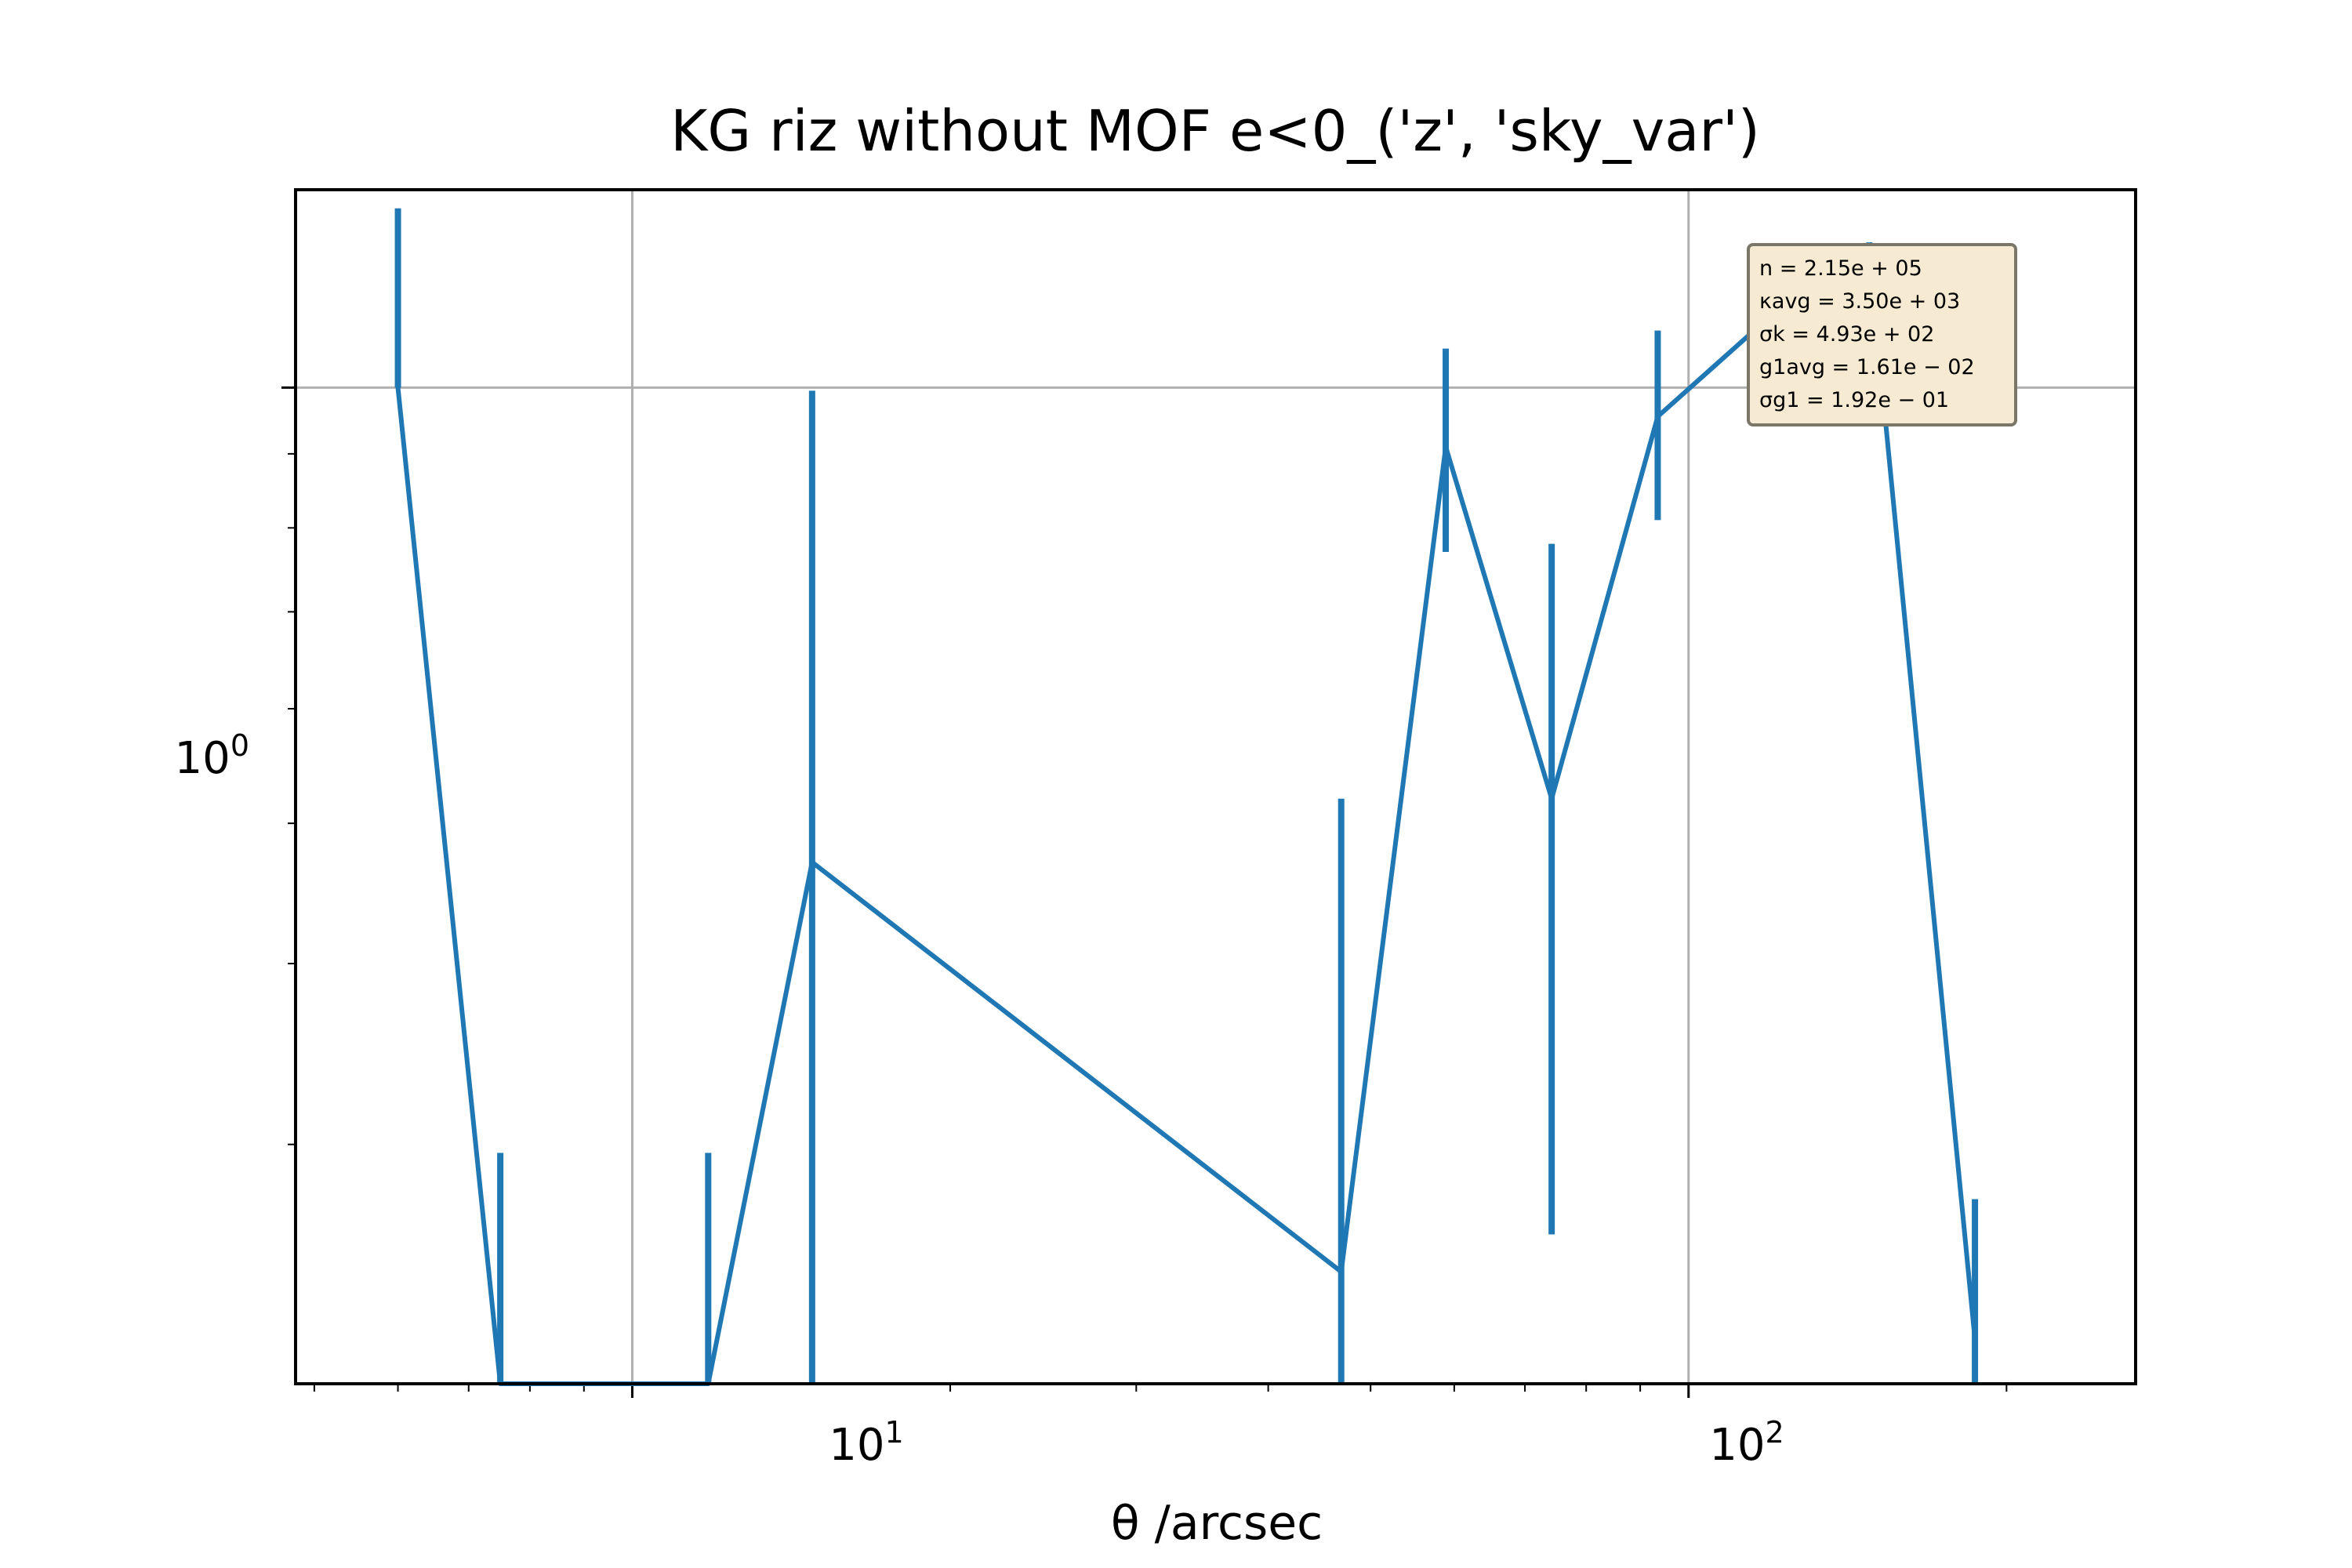 The image size is (2352, 1568). Describe the element at coordinates (866, 1443) in the screenshot. I see `x-tick-label-10: 101` at that location.